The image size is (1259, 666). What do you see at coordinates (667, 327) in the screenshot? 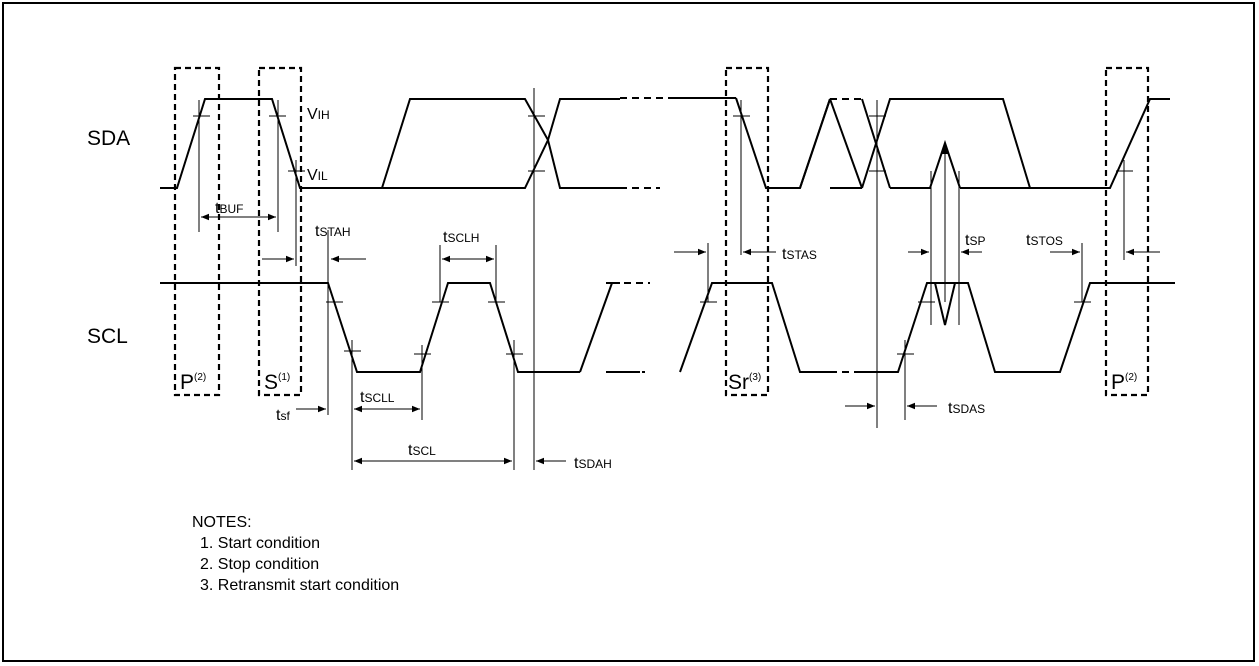
I see `scl-waveform` at bounding box center [667, 327].